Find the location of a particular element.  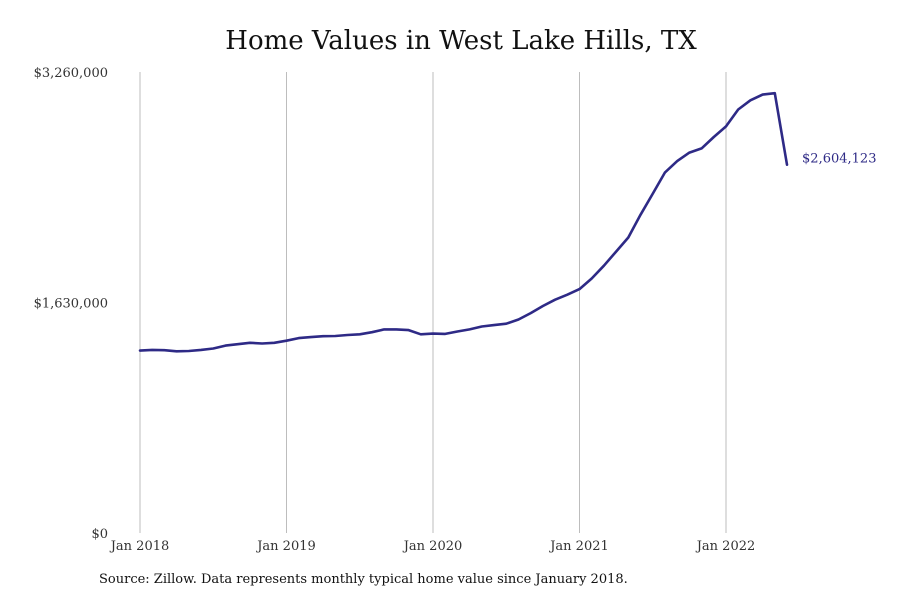

x-tick-label: Jan 2018 is located at coordinates (139, 546).